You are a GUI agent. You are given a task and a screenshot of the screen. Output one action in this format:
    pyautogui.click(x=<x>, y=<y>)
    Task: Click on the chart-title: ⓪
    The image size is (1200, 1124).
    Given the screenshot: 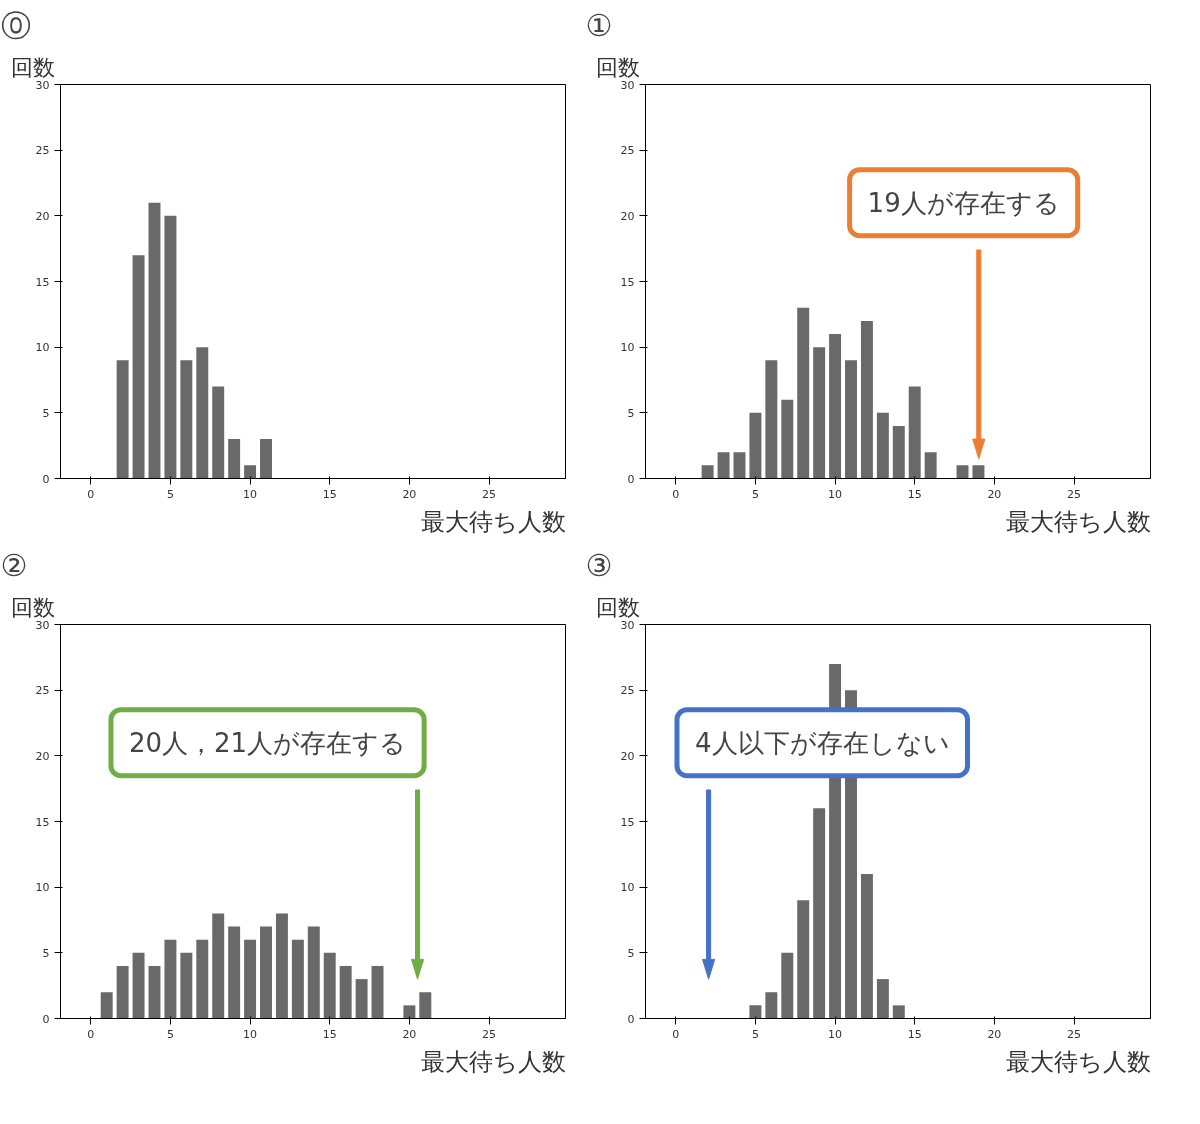 What is the action you would take?
    pyautogui.click(x=15, y=25)
    